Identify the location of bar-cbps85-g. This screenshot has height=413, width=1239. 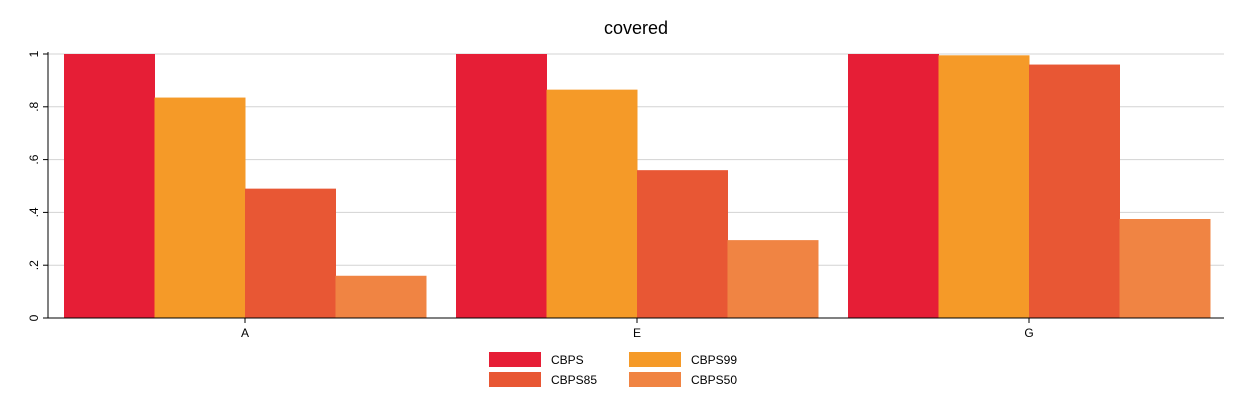
(1074, 191).